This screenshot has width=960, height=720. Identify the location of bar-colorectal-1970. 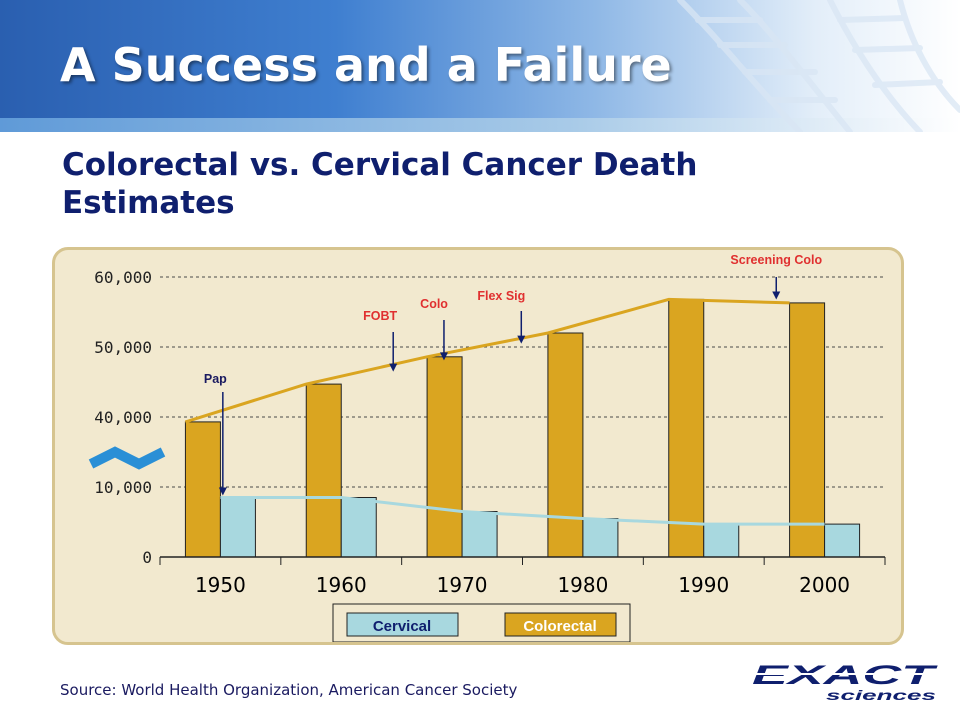
(444, 457).